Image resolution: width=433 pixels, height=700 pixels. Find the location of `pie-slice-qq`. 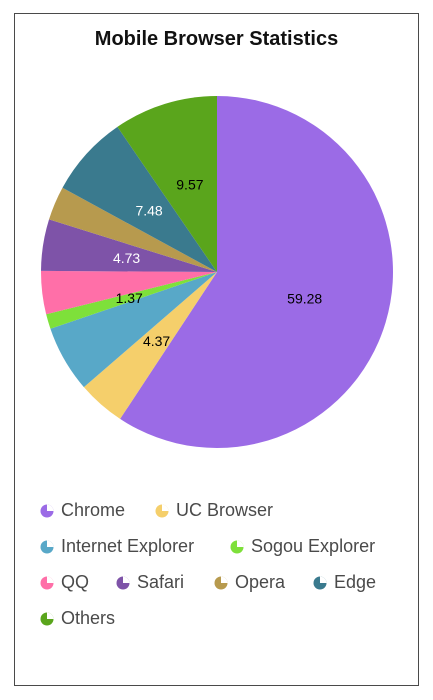

pie-slice-qq is located at coordinates (128, 292).